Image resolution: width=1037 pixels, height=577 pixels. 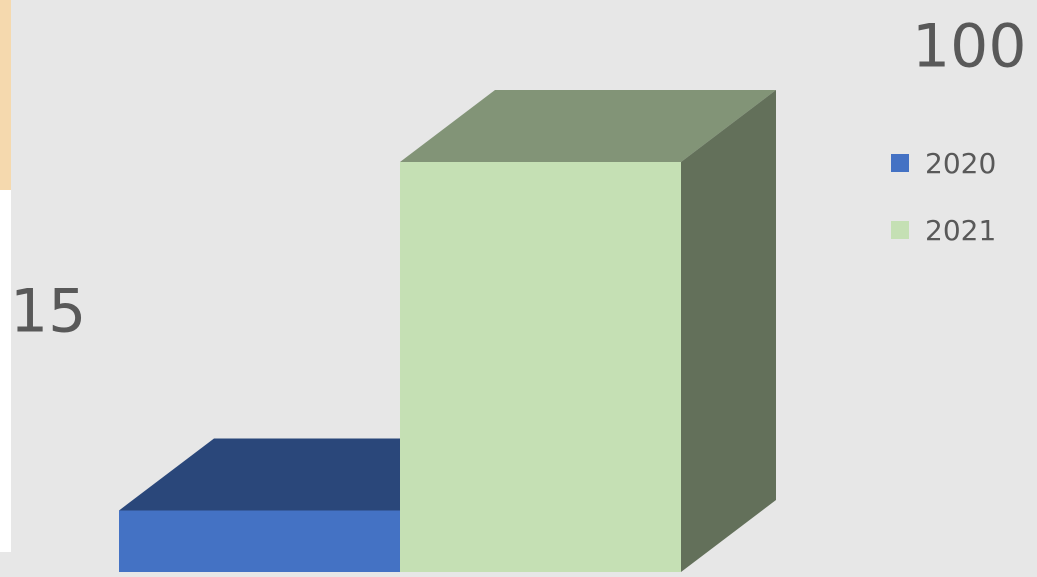 What do you see at coordinates (960, 230) in the screenshot?
I see `legend-text: 2021` at bounding box center [960, 230].